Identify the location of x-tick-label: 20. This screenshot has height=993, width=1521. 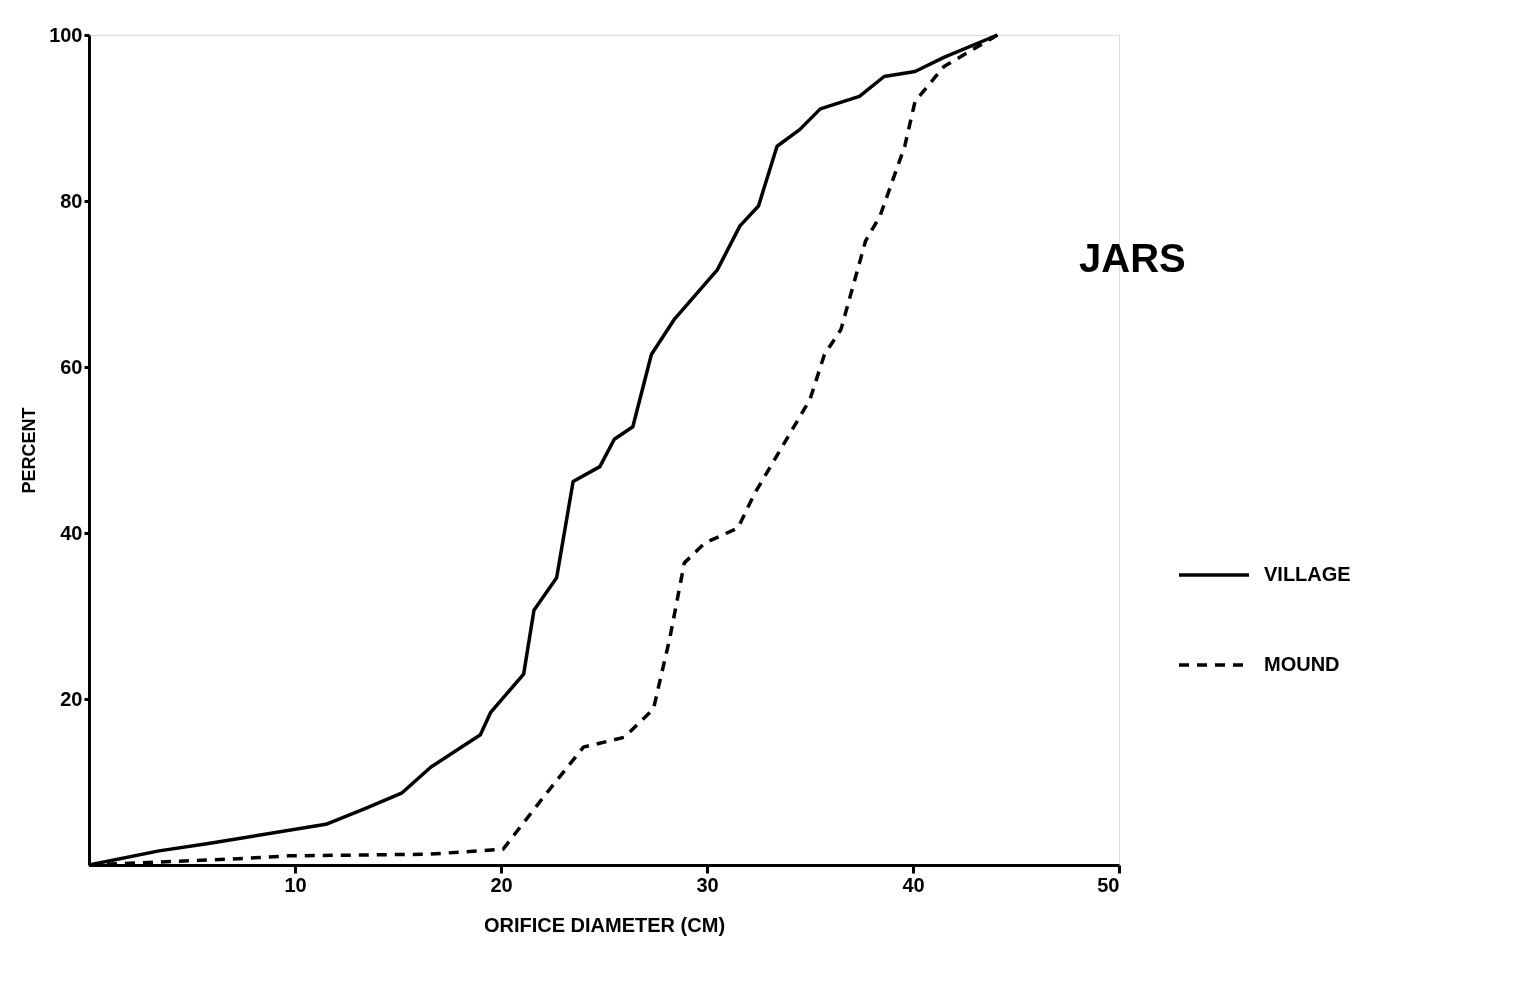
(501, 884).